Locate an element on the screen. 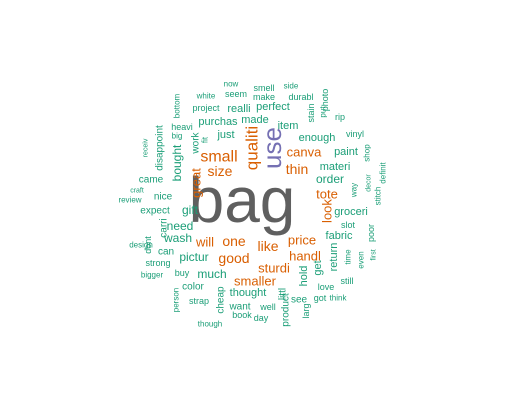  word-shop: shop is located at coordinates (367, 153).